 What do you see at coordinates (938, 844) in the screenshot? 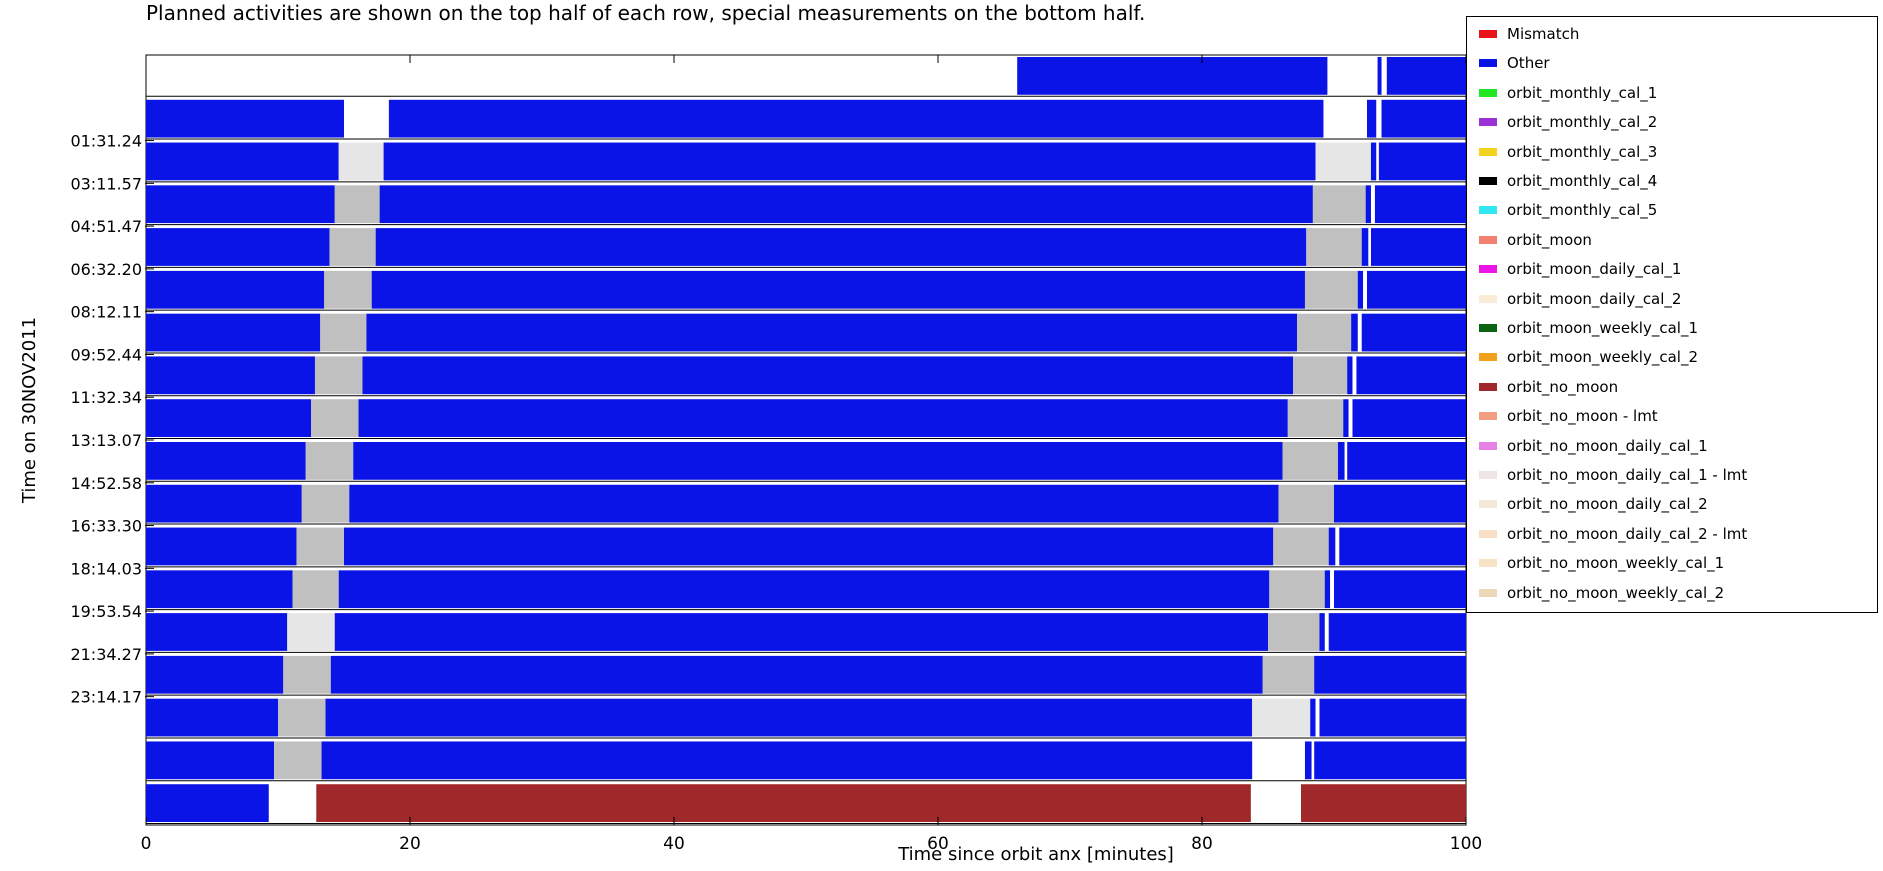
I see `x-tick-label: 60` at bounding box center [938, 844].